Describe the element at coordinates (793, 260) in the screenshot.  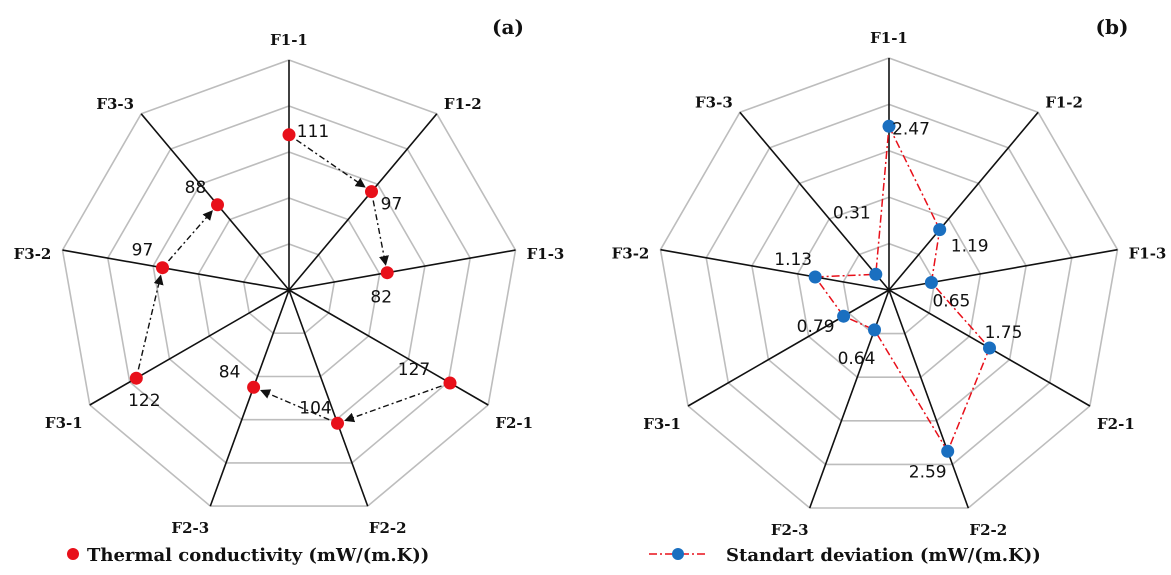
I see `data-value-label: 1.13` at that location.